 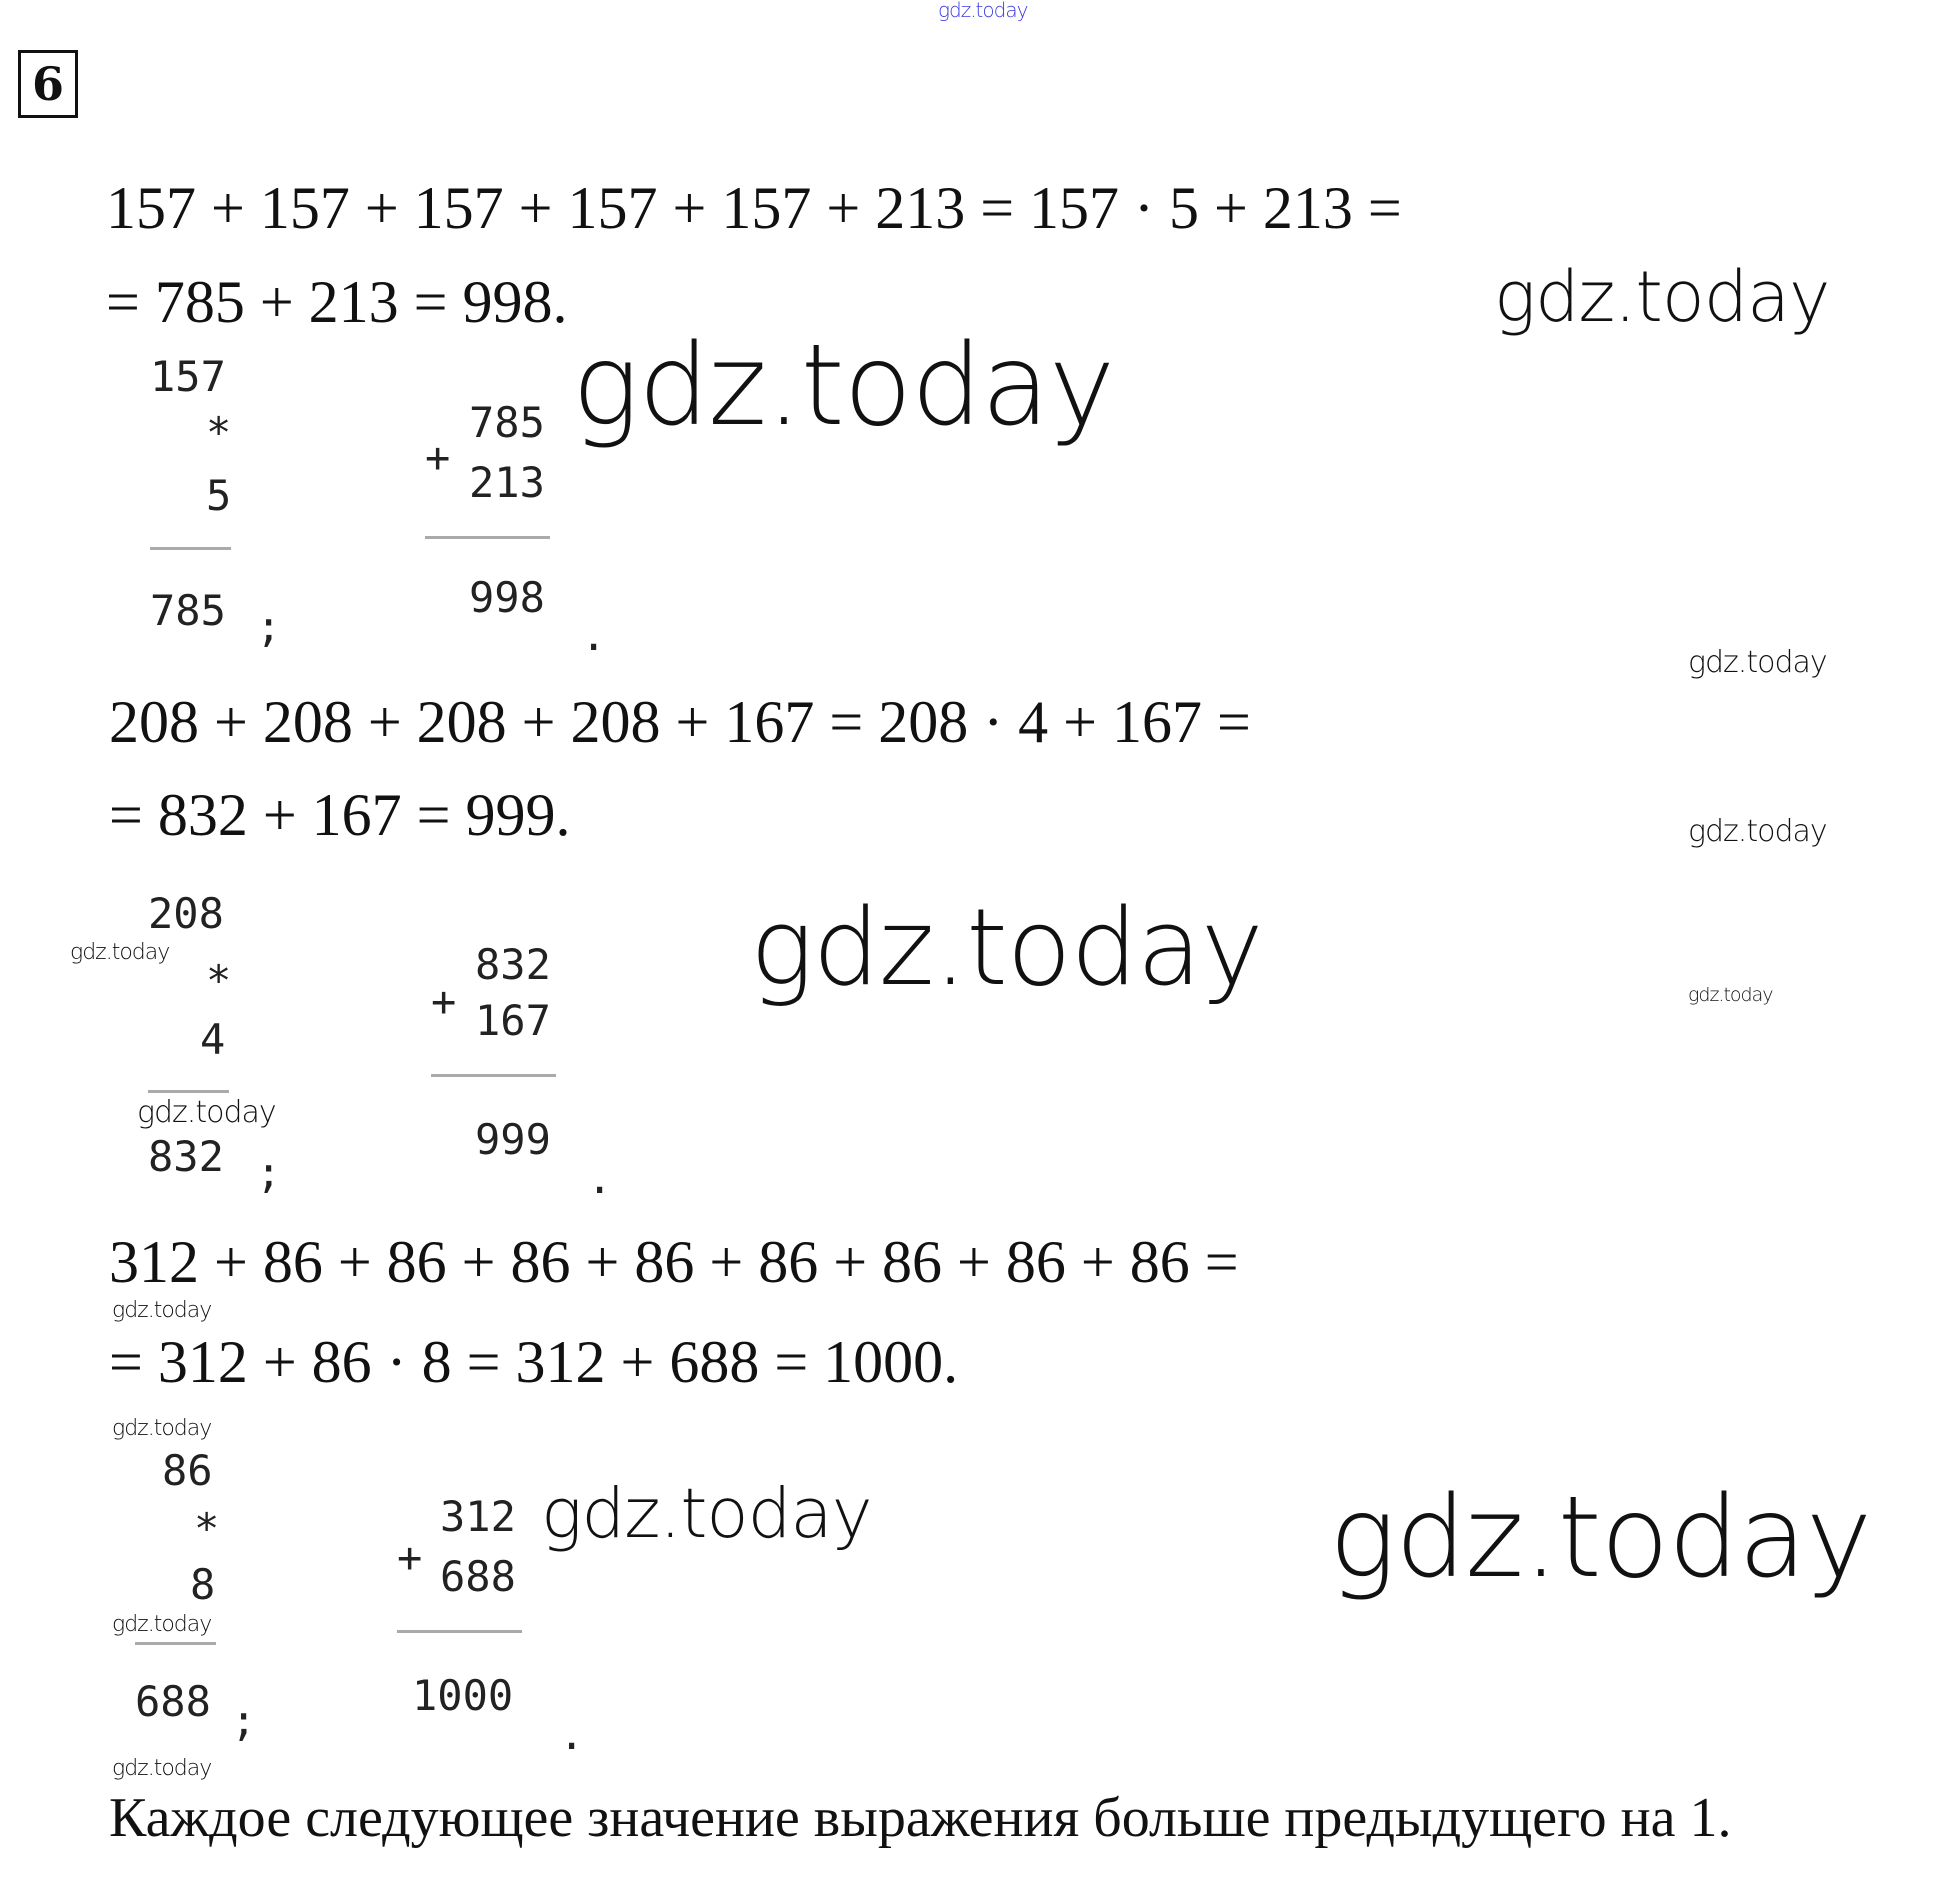 I want to click on mul2-rule, so click(x=188, y=1091).